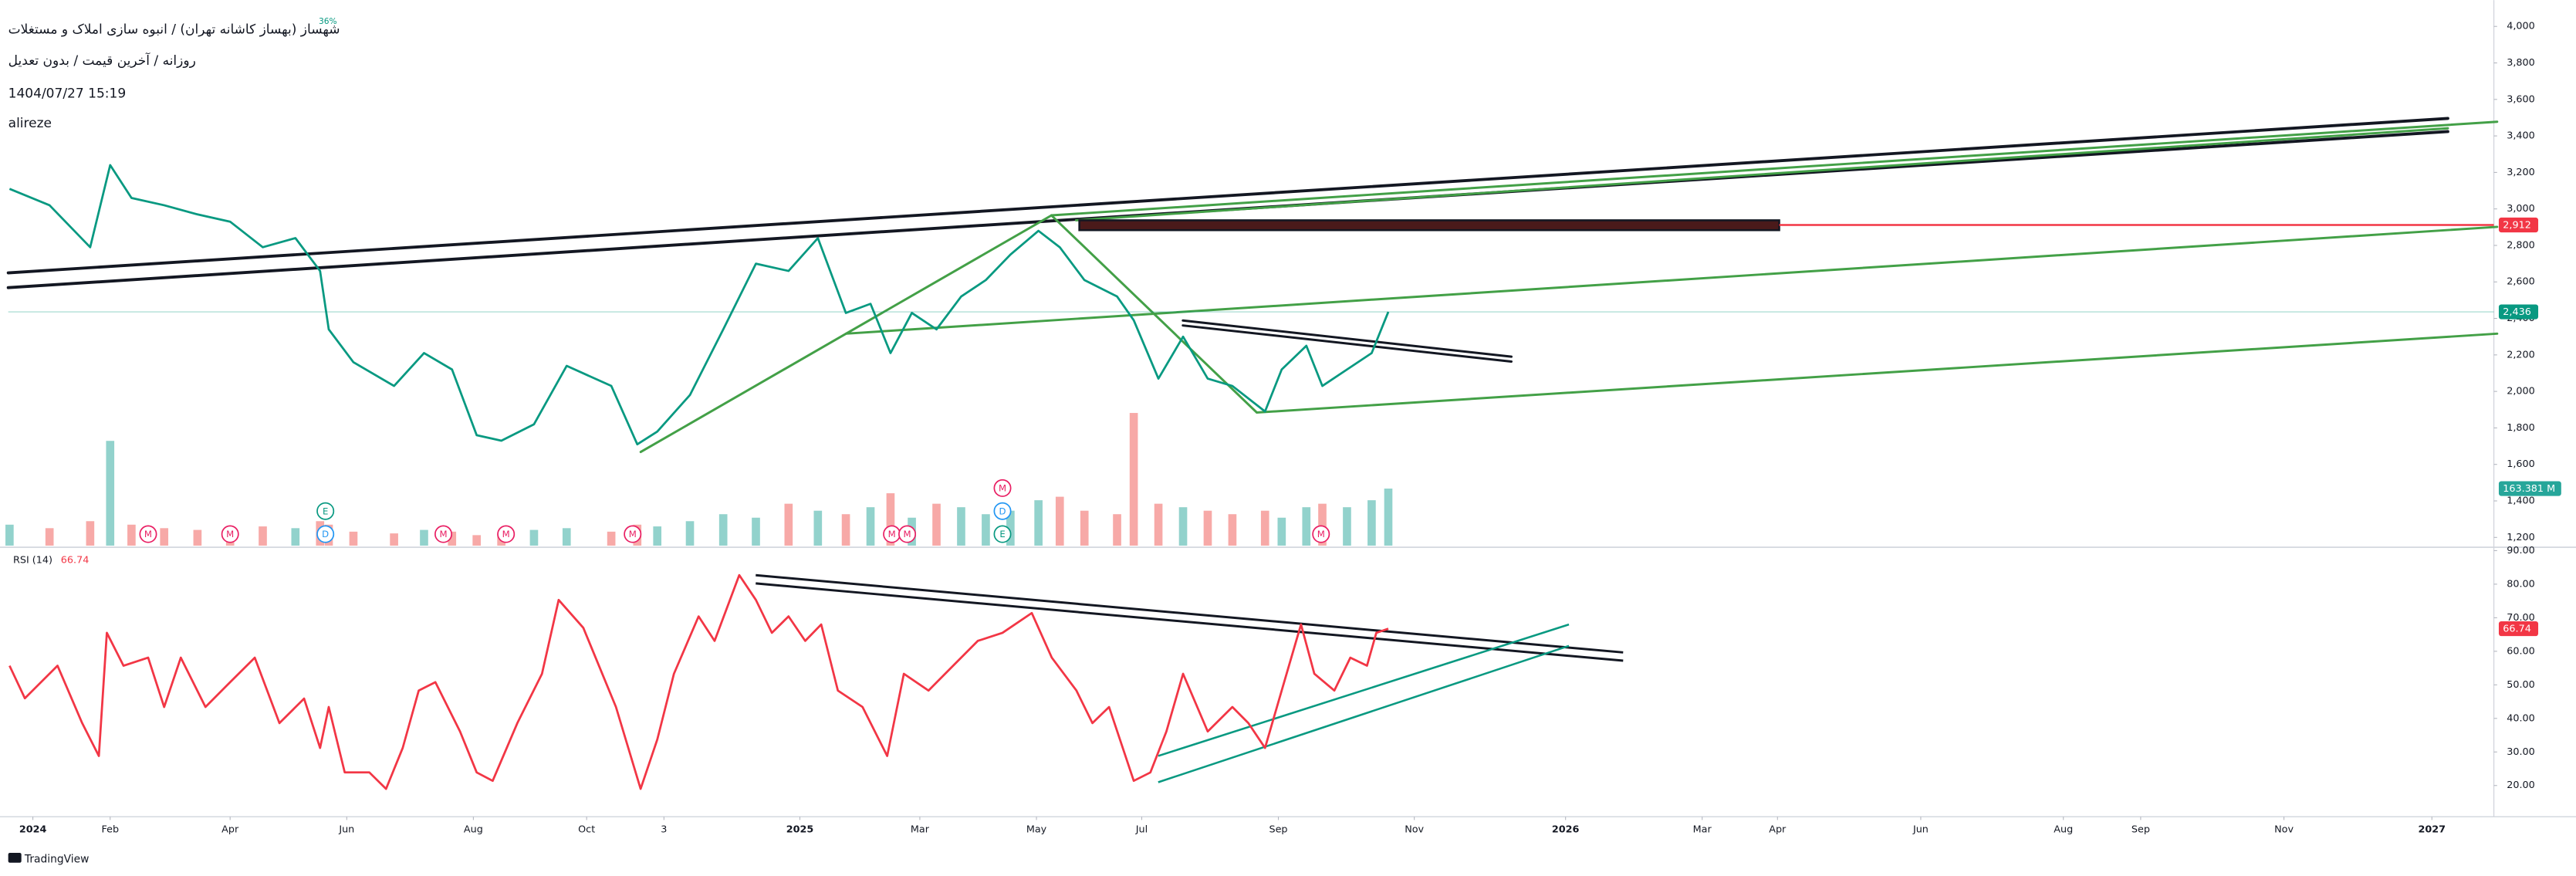 Image resolution: width=2576 pixels, height=876 pixels. I want to click on y-tick-label: 3,800, so click(2521, 63).